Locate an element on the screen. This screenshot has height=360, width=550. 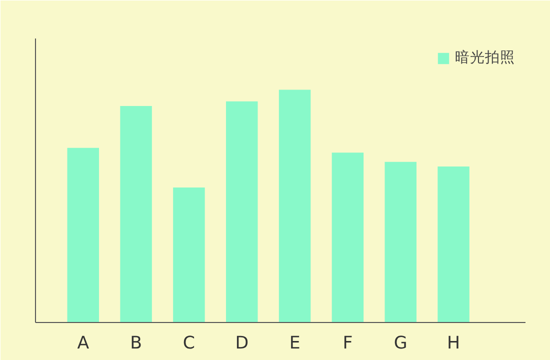
x-tick-label: B is located at coordinates (136, 344).